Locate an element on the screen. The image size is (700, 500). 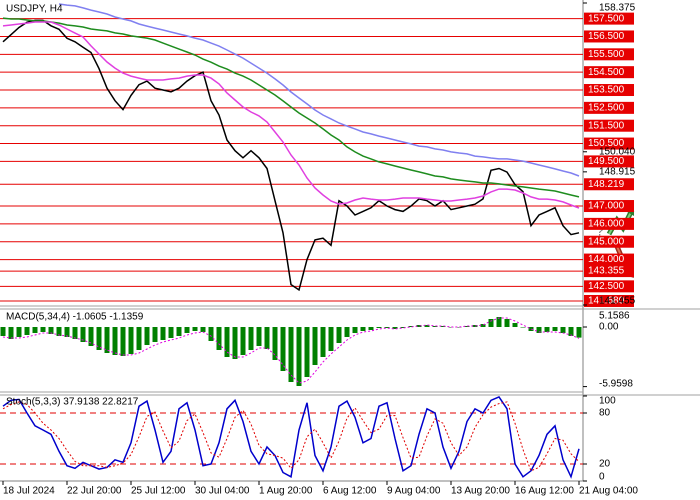
annotation: ? is located at coordinates (600, 231).